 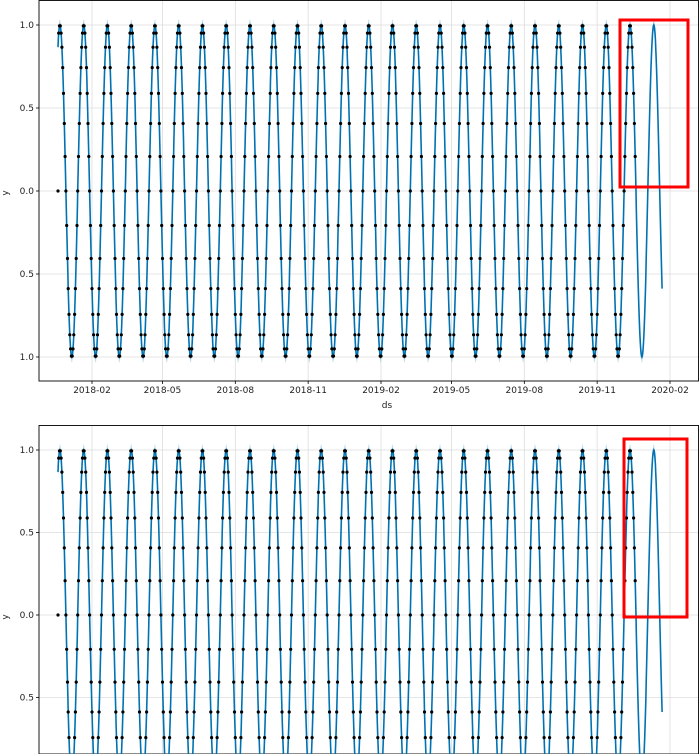 What do you see at coordinates (163, 391) in the screenshot?
I see `x-tick-label: 2018-05` at bounding box center [163, 391].